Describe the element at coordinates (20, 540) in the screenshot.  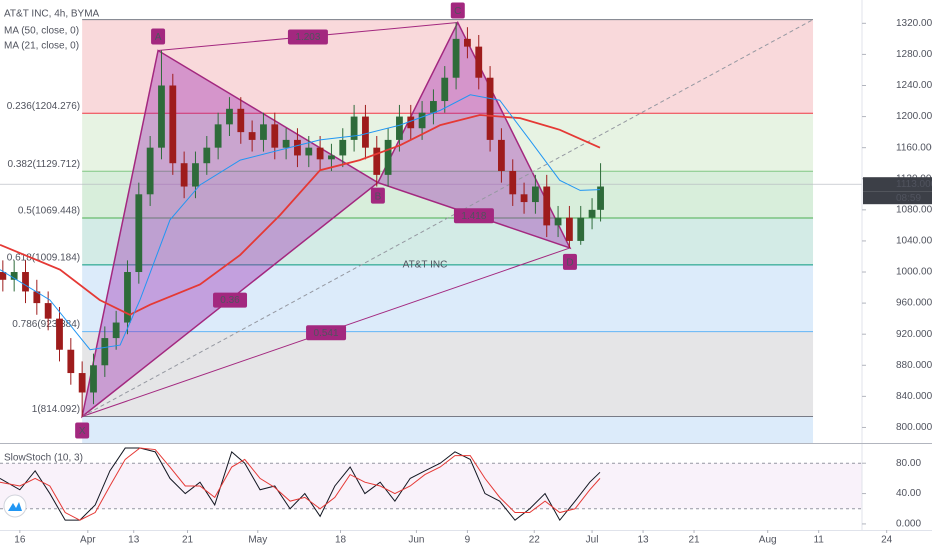
I see `x-tick-label: 16` at that location.